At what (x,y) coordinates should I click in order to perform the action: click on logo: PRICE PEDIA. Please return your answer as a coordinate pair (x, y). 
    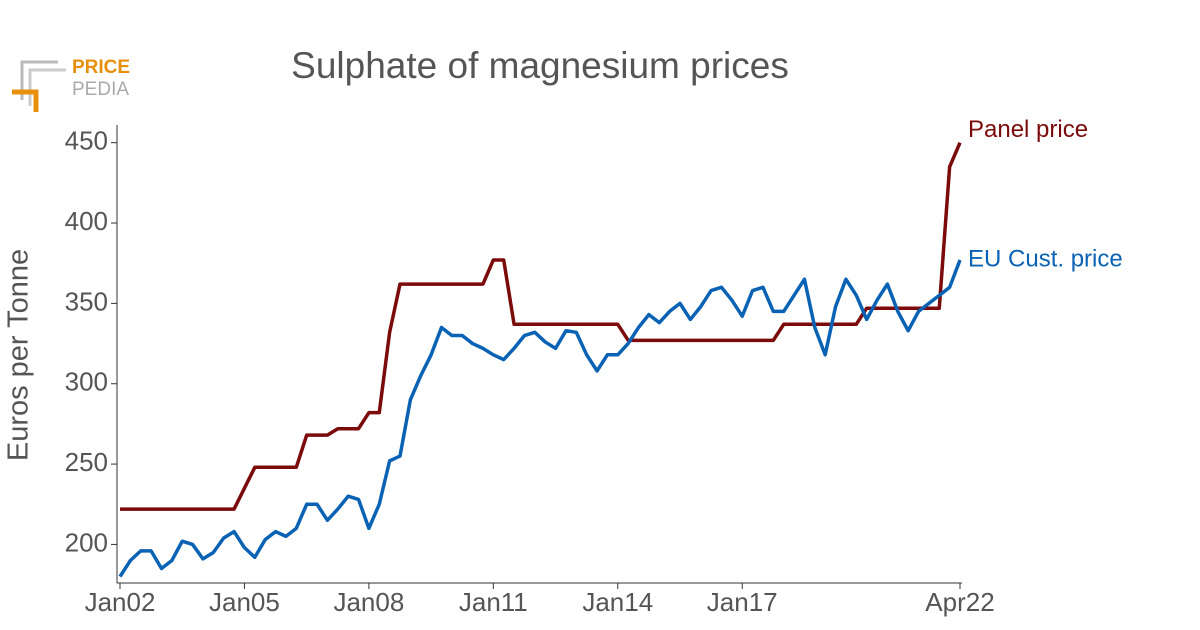
    Looking at the image, I should click on (71, 84).